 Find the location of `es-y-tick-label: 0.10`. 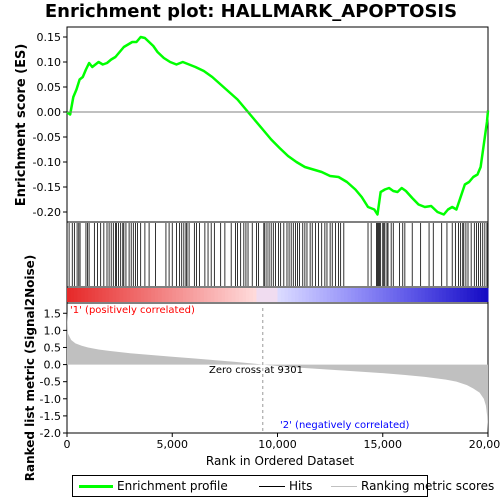

es-y-tick-label: 0.10 is located at coordinates (49, 62).